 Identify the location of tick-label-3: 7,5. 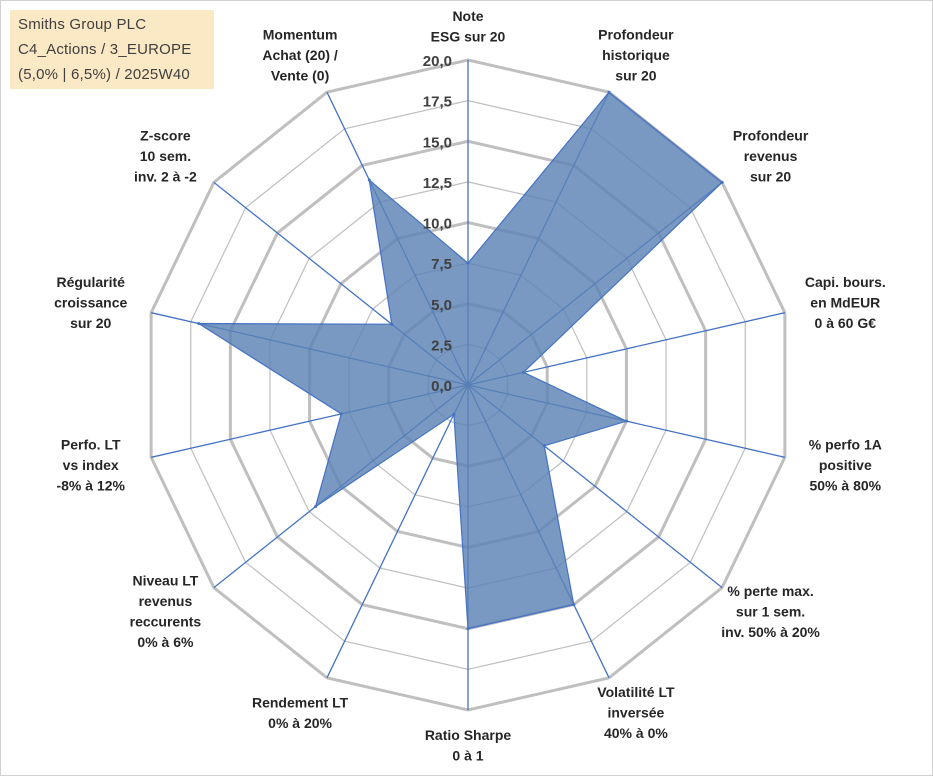
(441, 264).